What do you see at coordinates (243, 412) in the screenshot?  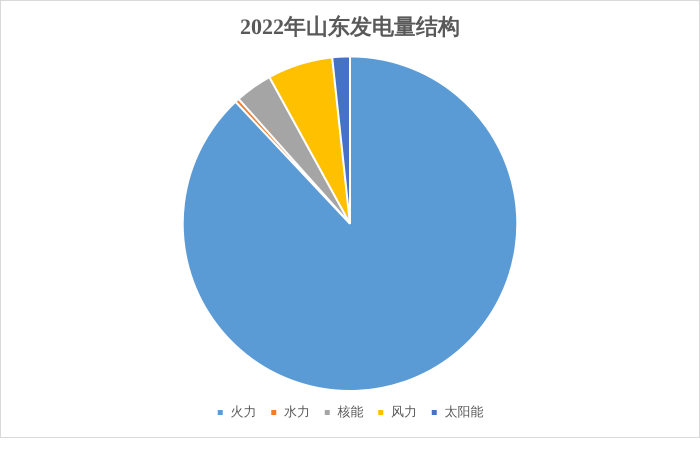 I see `legend-label: 火力` at bounding box center [243, 412].